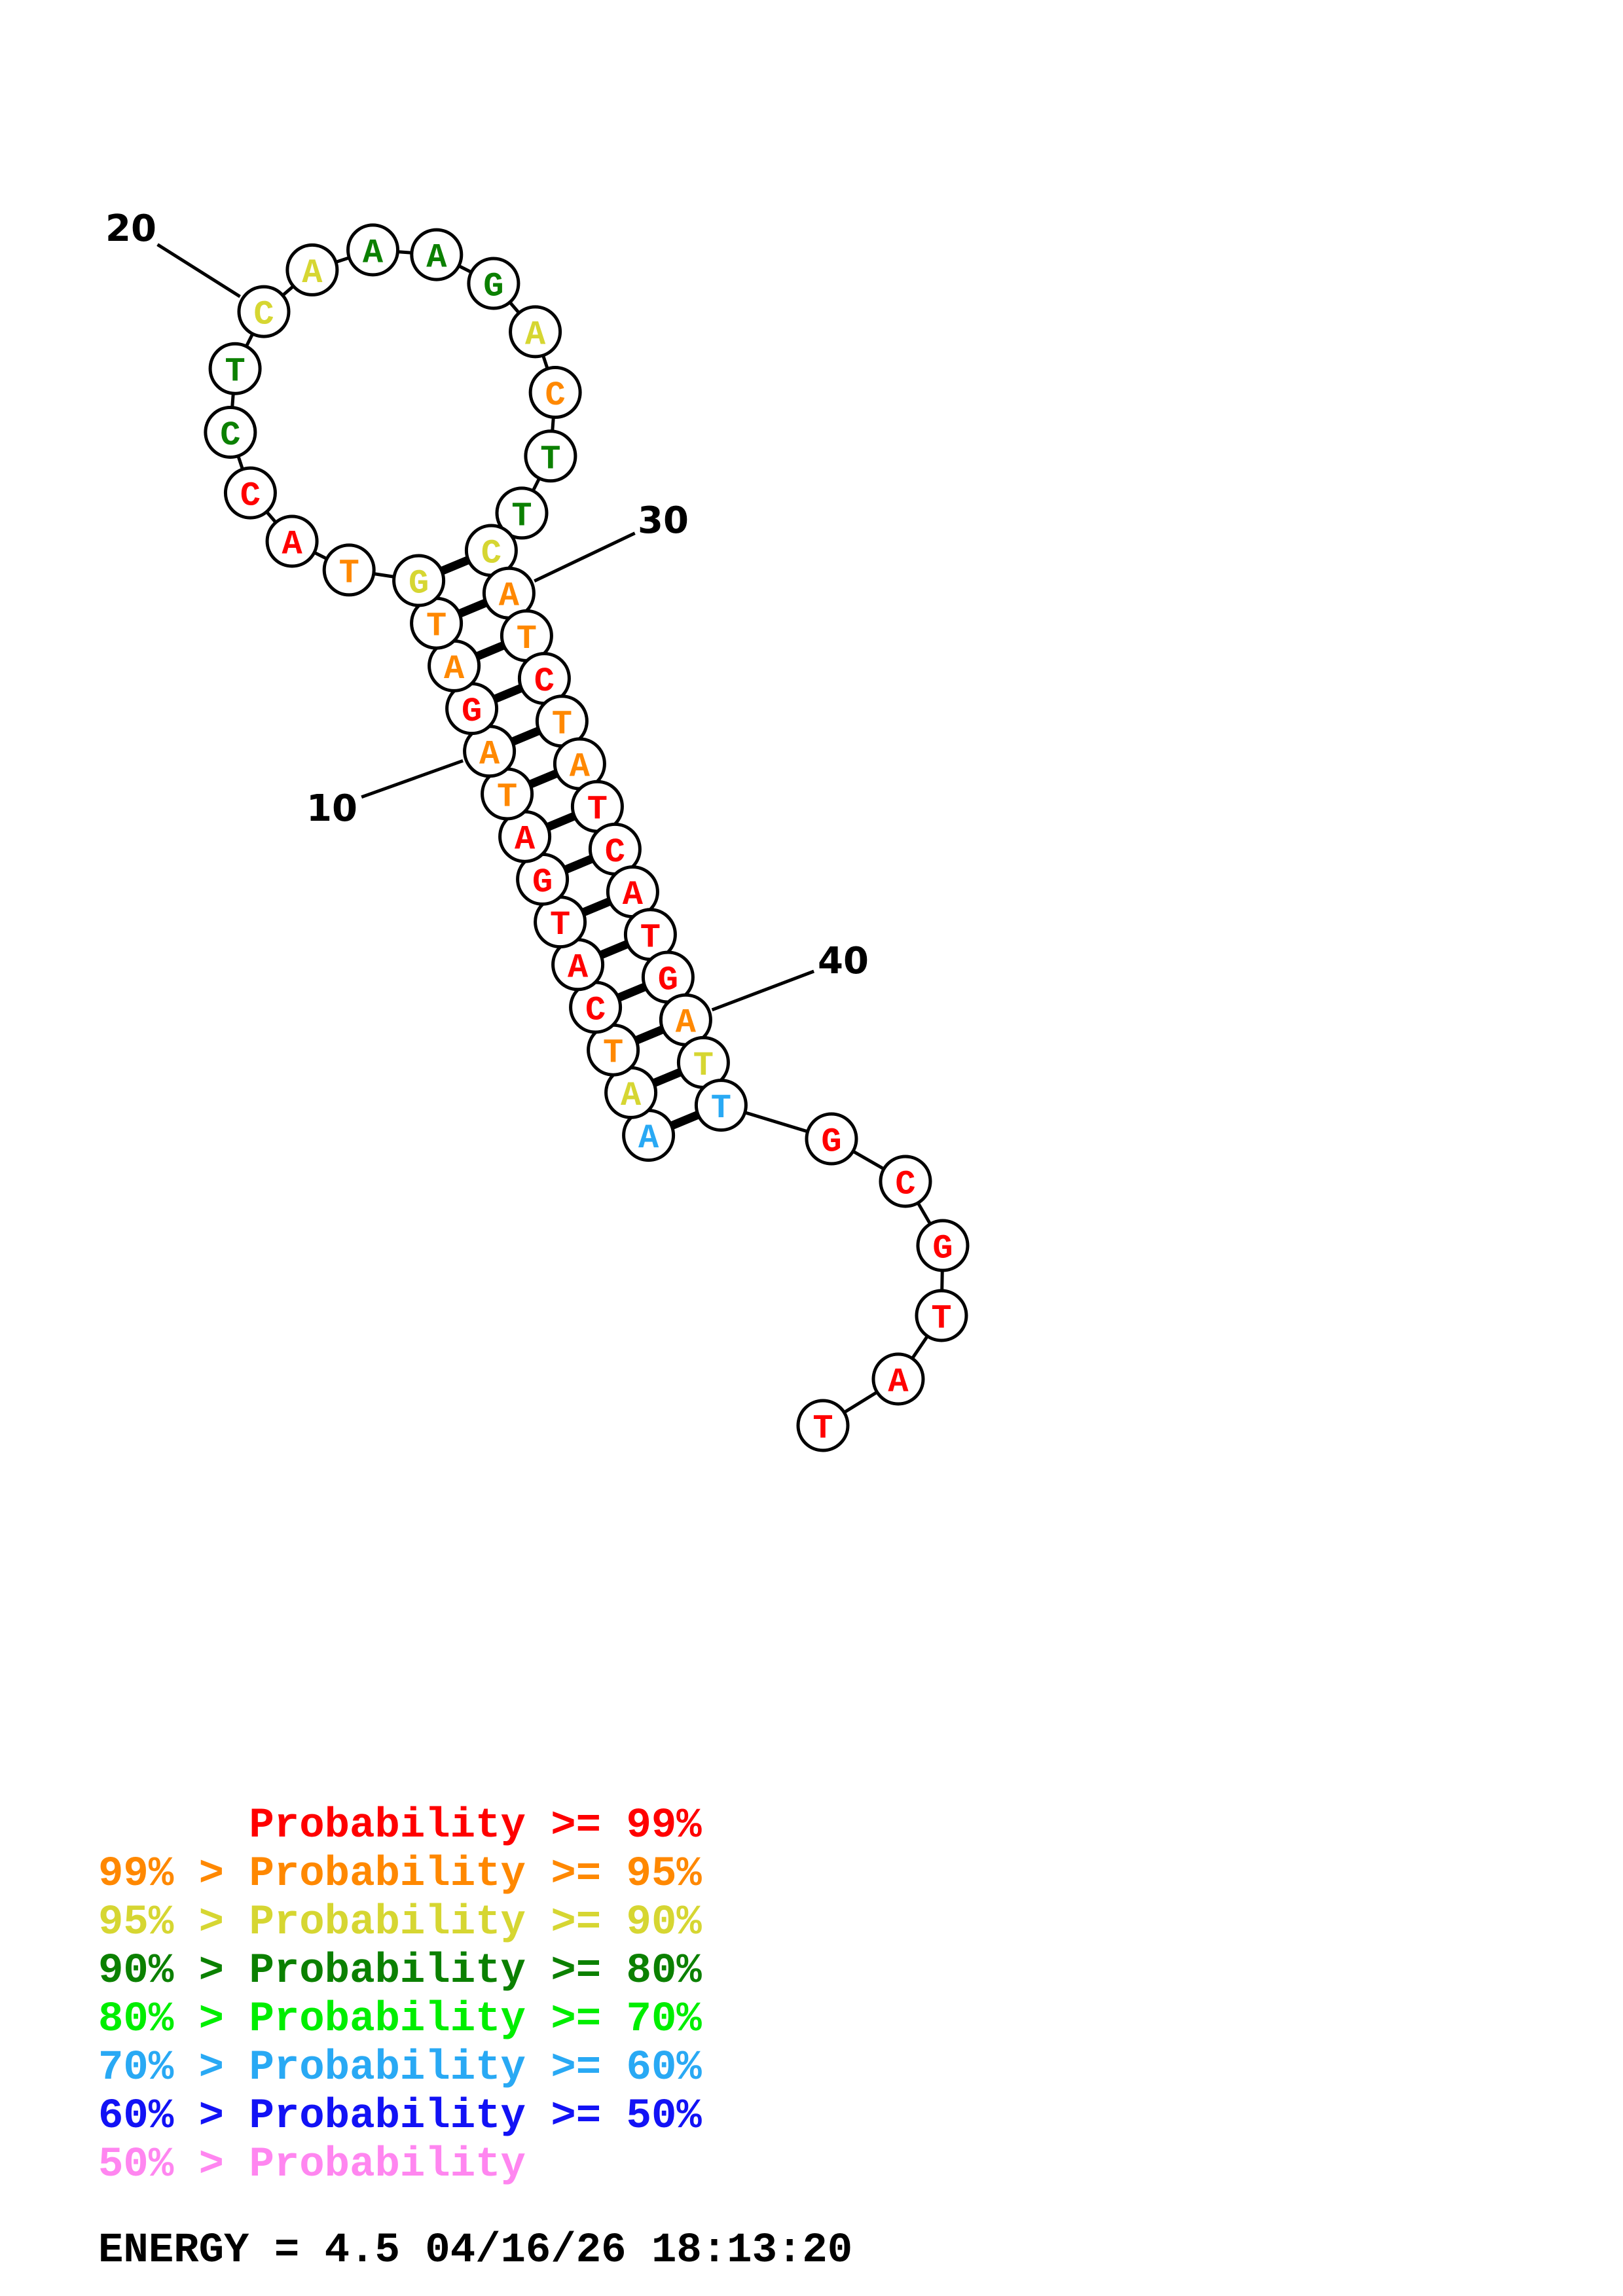 Image resolution: width=1623 pixels, height=2296 pixels. I want to click on position-label: 30, so click(663, 520).